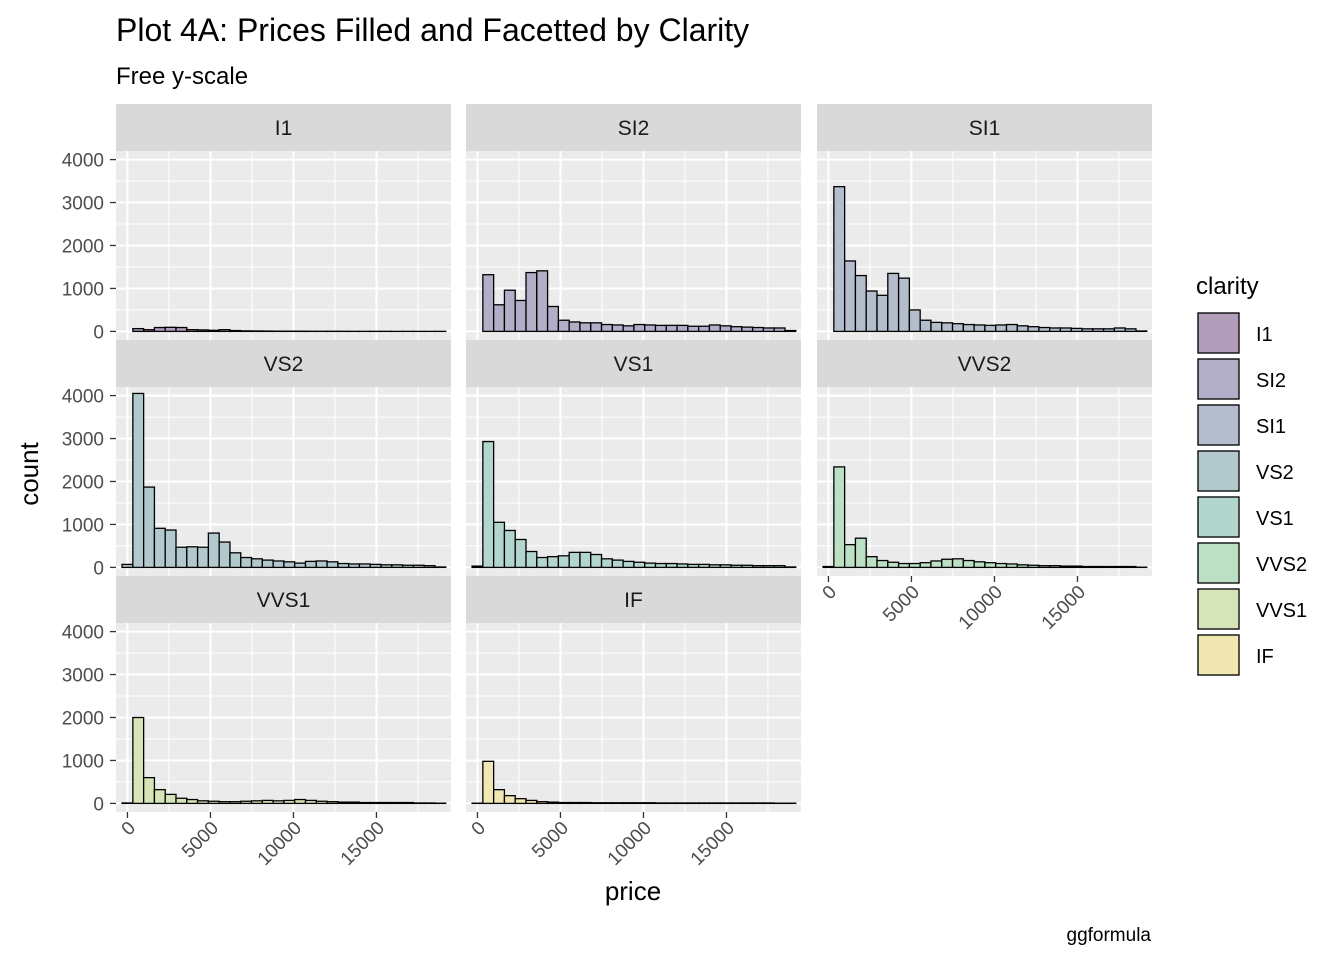 The width and height of the screenshot is (1344, 960). I want to click on y-tick-label: 3000, so click(83, 440).